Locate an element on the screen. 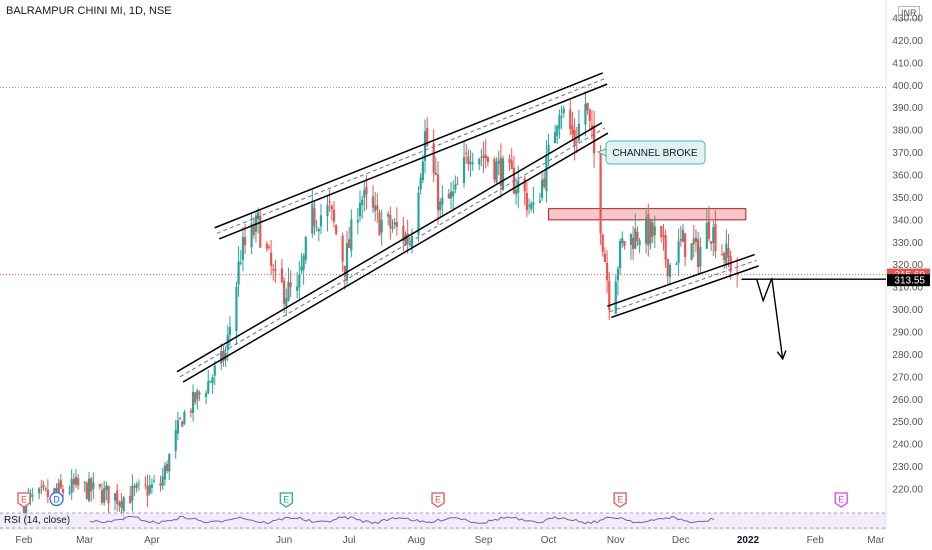 The image size is (932, 550). time-tick-label: Jul is located at coordinates (349, 540).